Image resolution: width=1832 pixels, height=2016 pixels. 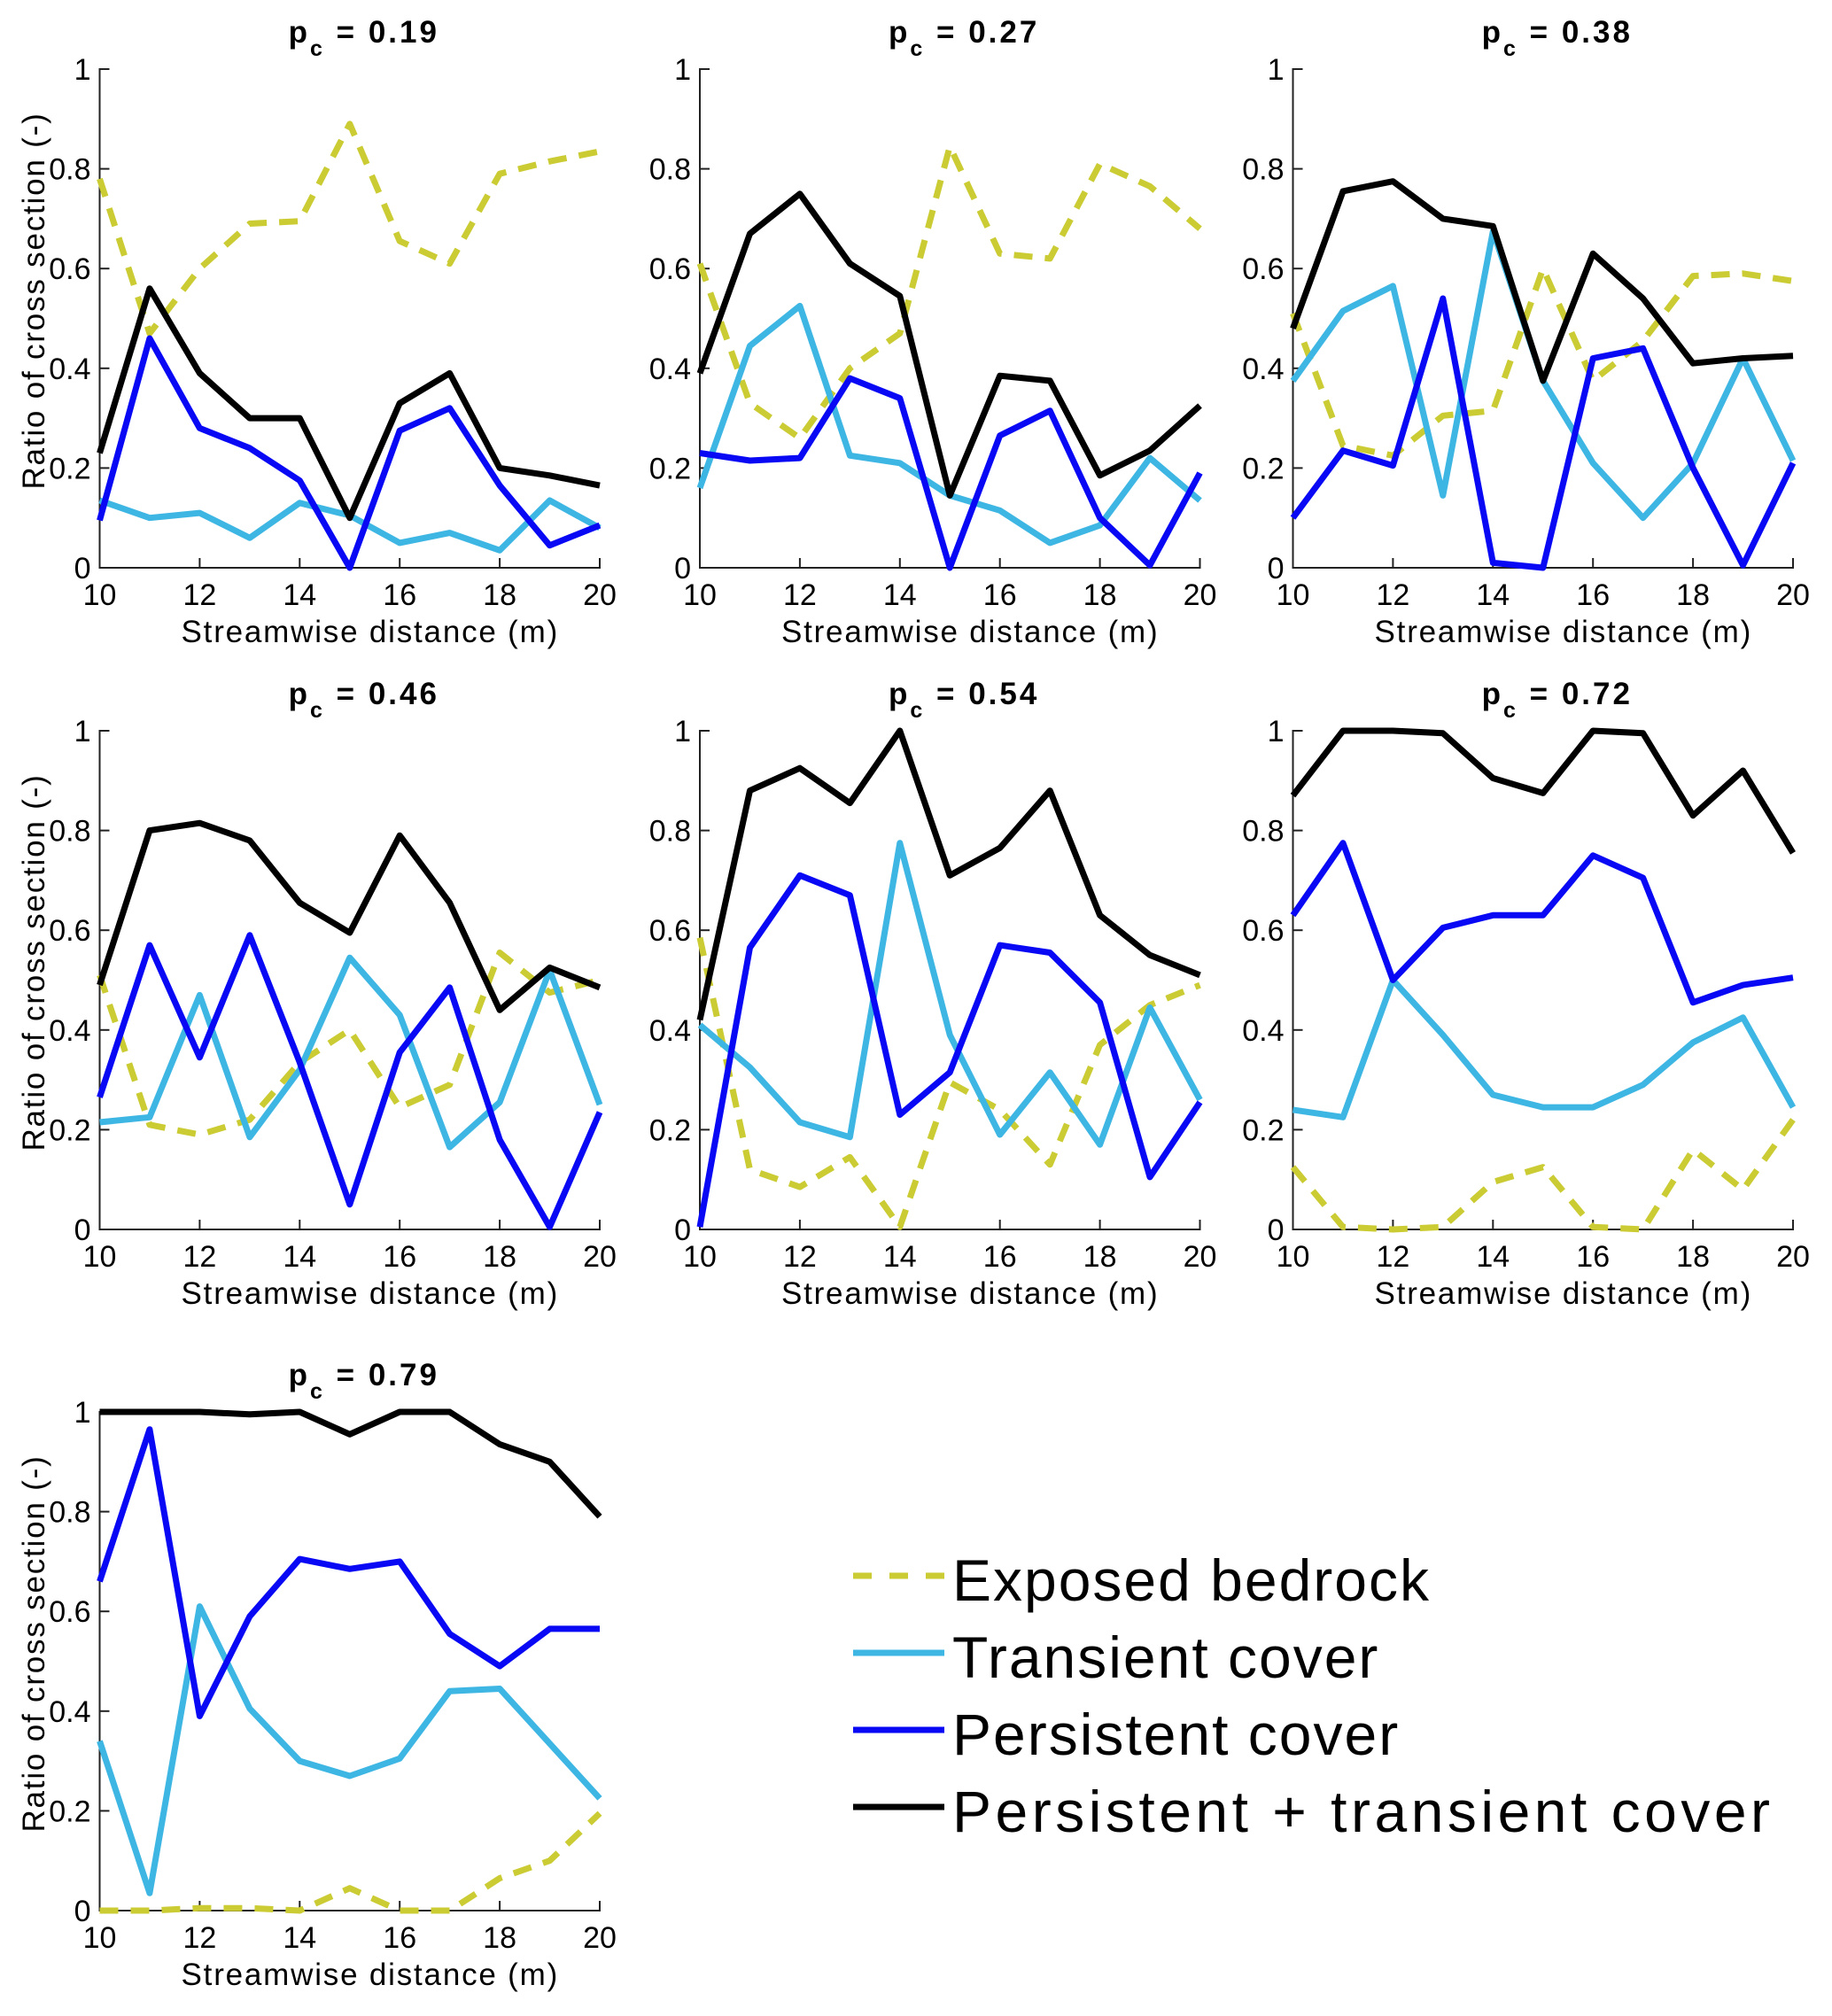 What do you see at coordinates (364, 38) in the screenshot?
I see `svg-text: pc = 0.19` at bounding box center [364, 38].